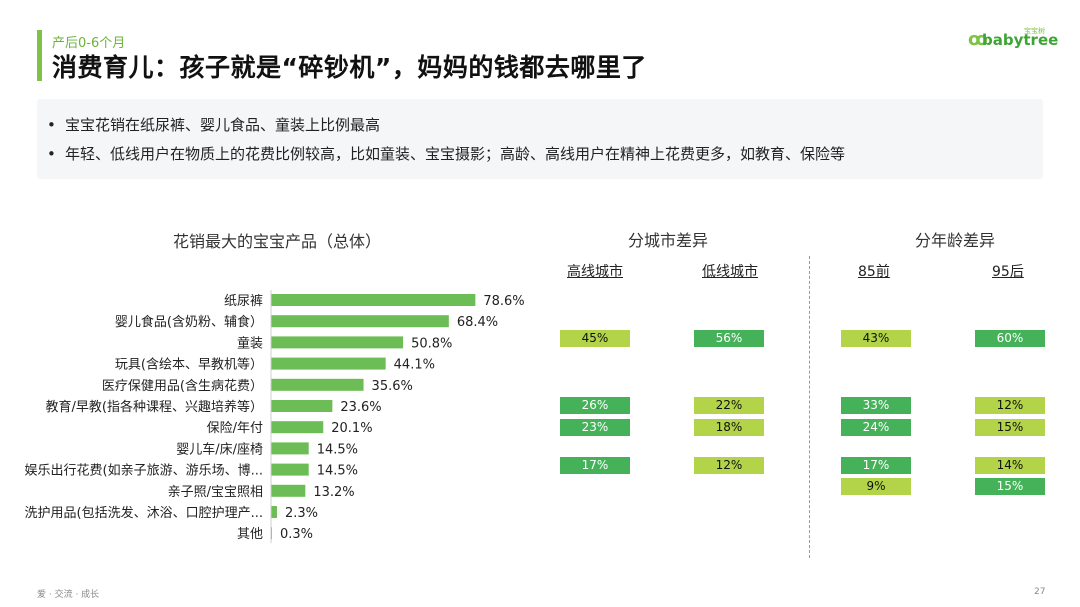  Describe the element at coordinates (1010, 338) in the screenshot. I see `badge-age95: 60%` at that location.